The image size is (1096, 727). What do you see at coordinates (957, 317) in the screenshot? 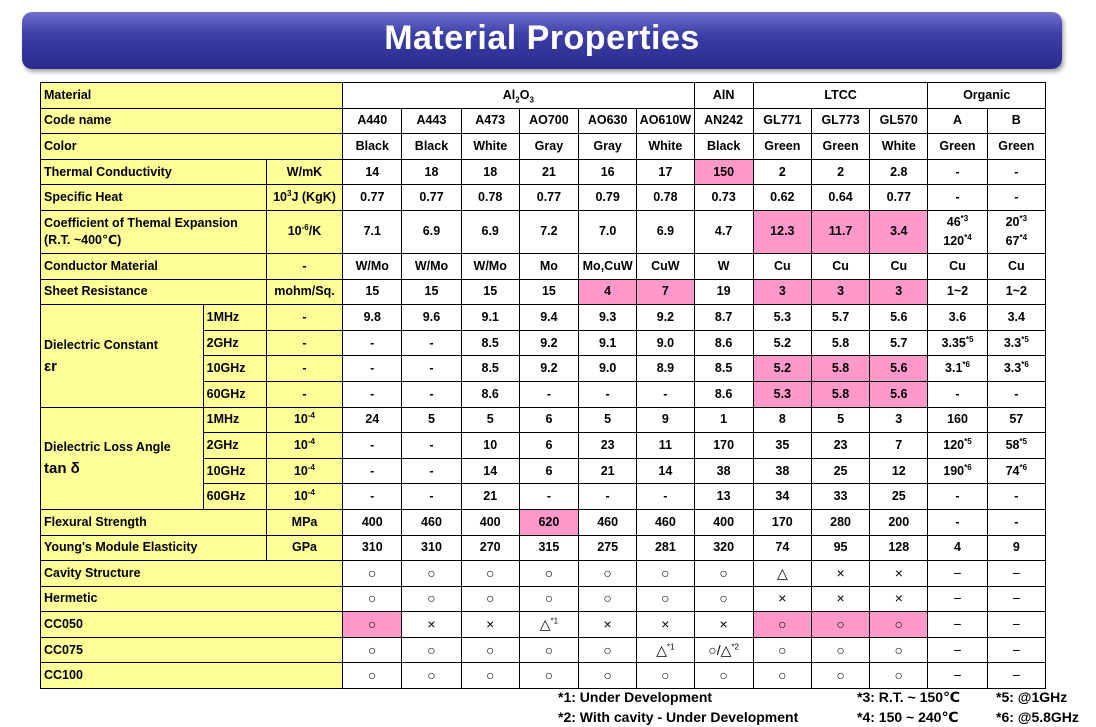
I see `cell: 3.6` at bounding box center [957, 317].